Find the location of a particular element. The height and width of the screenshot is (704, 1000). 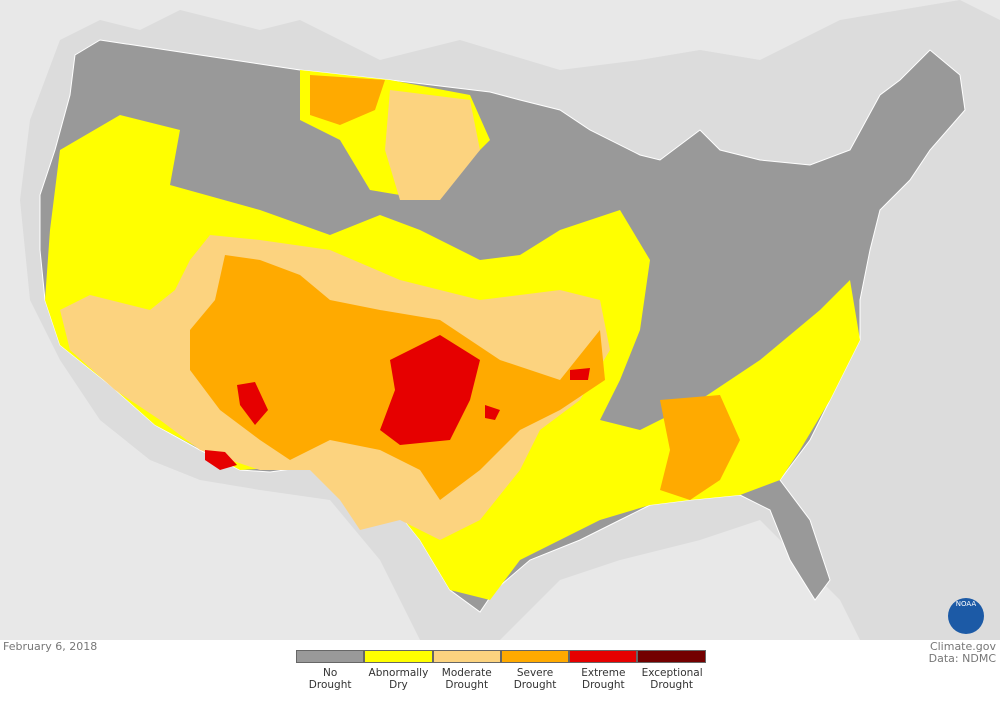

legend-item: Abnormally Dry is located at coordinates (398, 670).